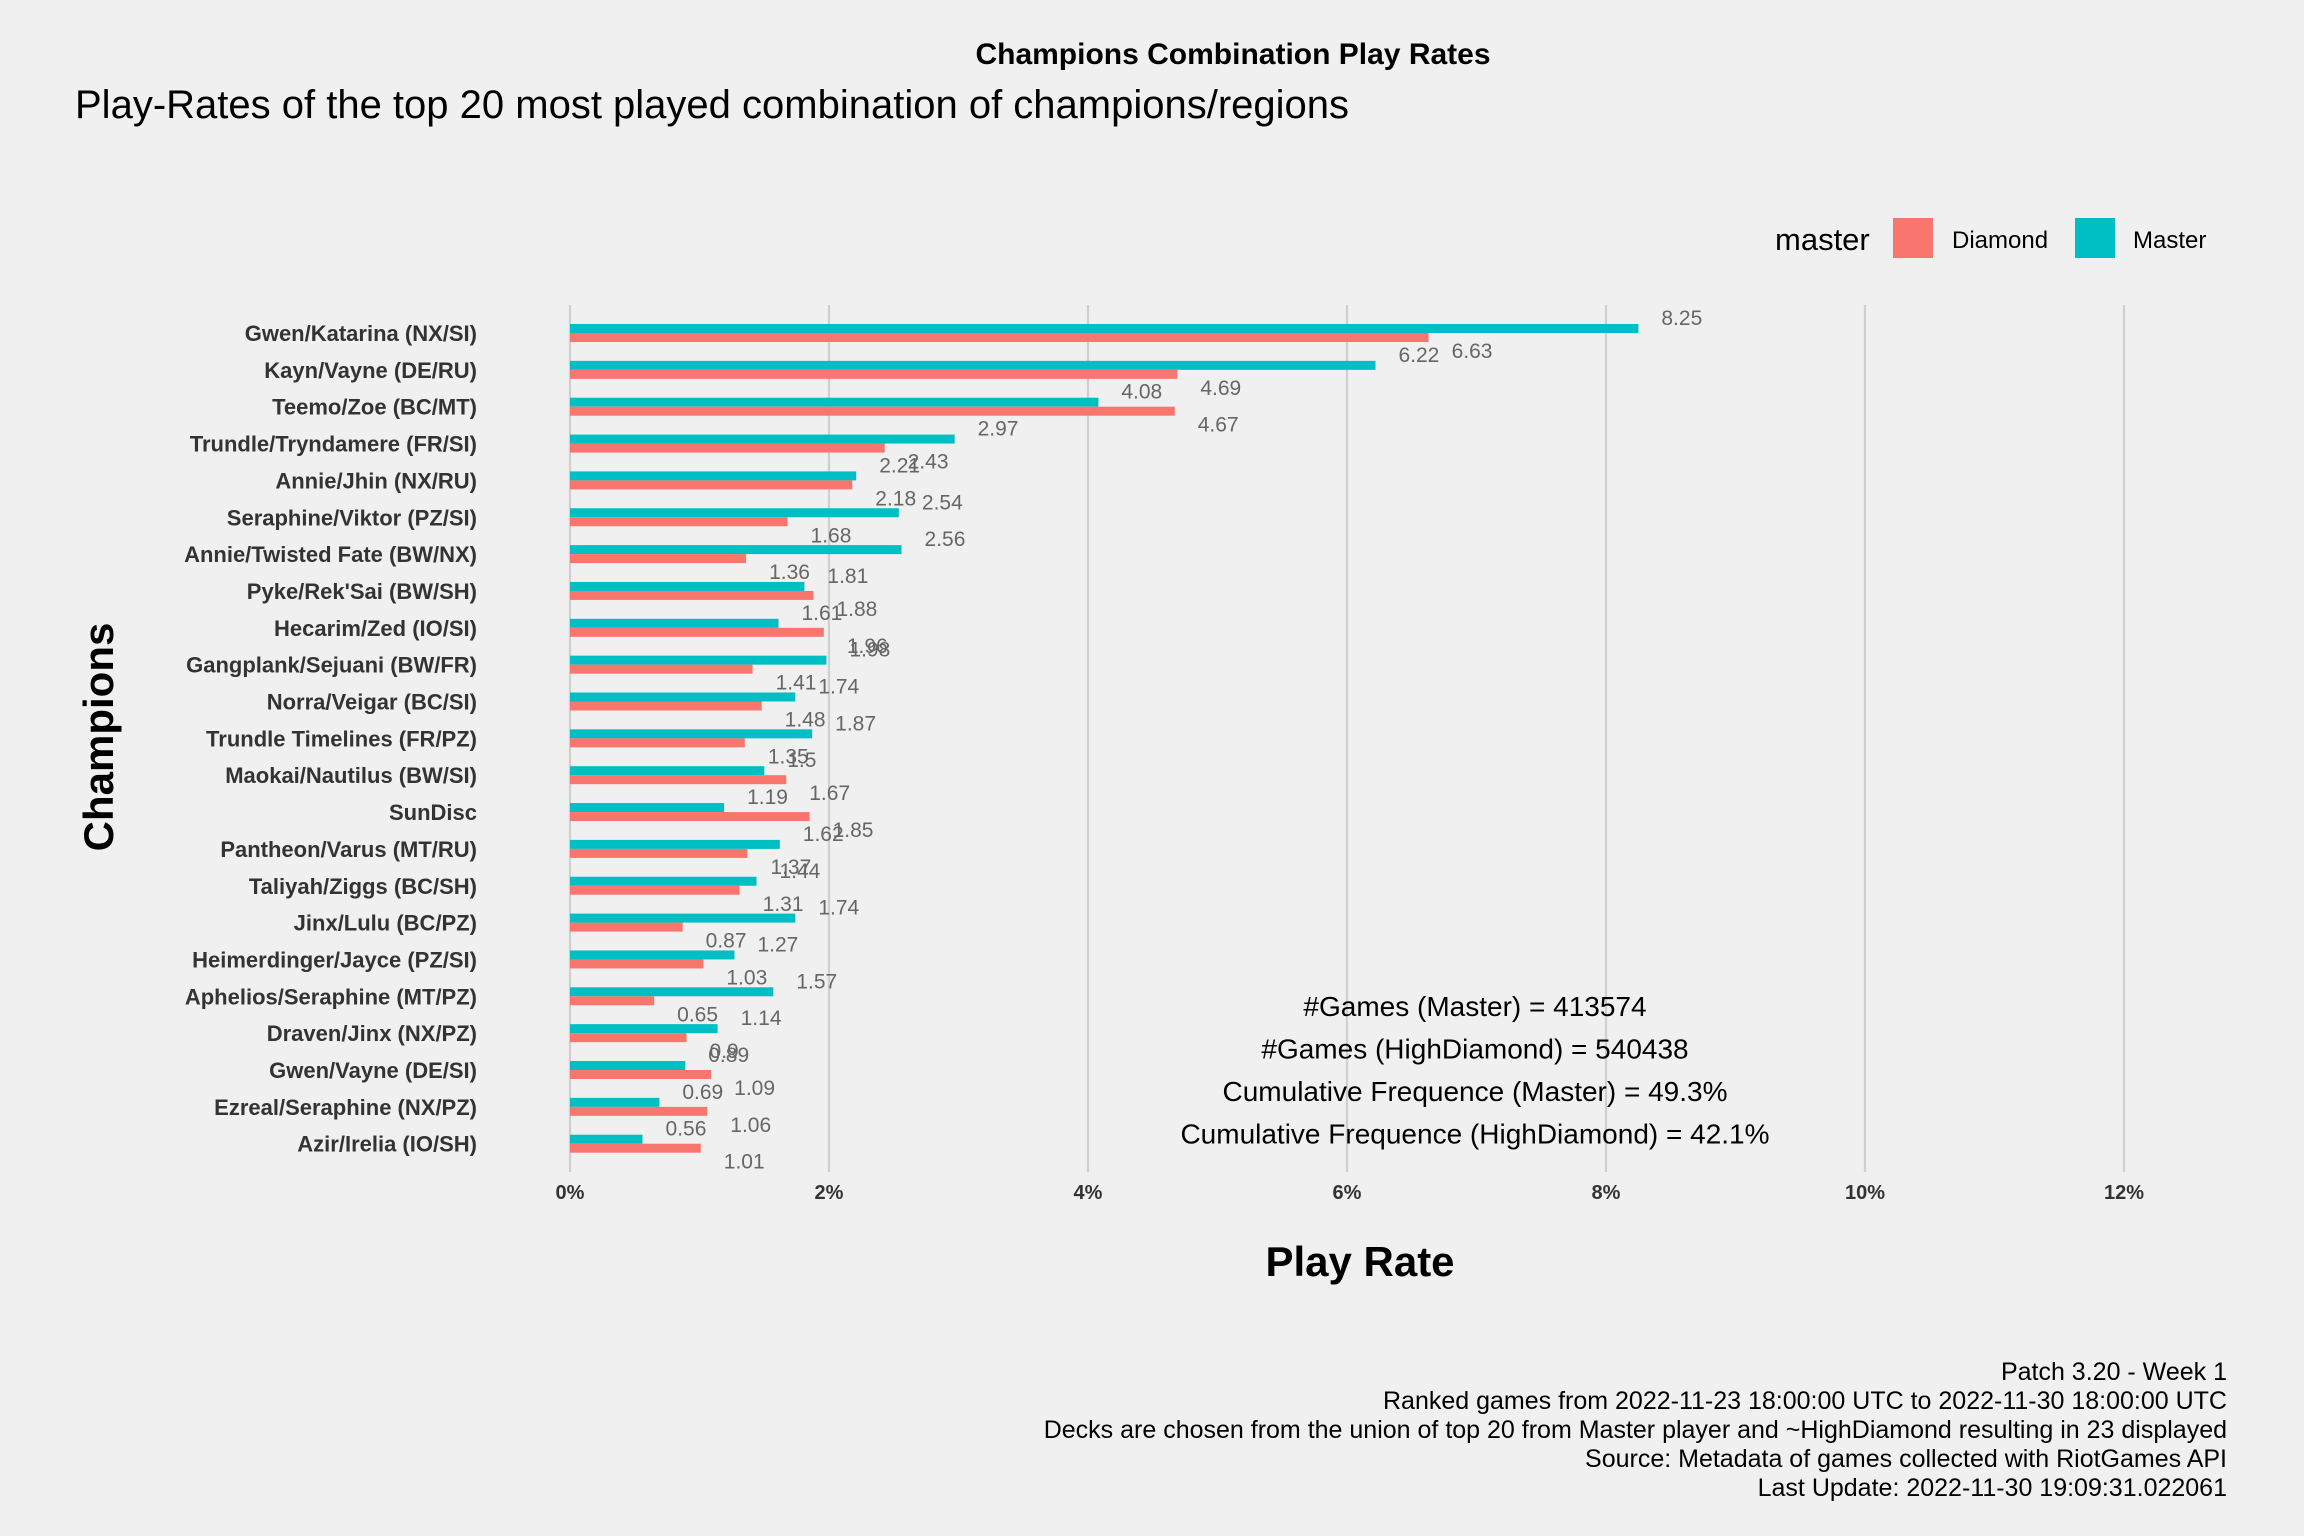 This screenshot has width=2304, height=1536. I want to click on x-tick-label-3: 6%, so click(1347, 1193).